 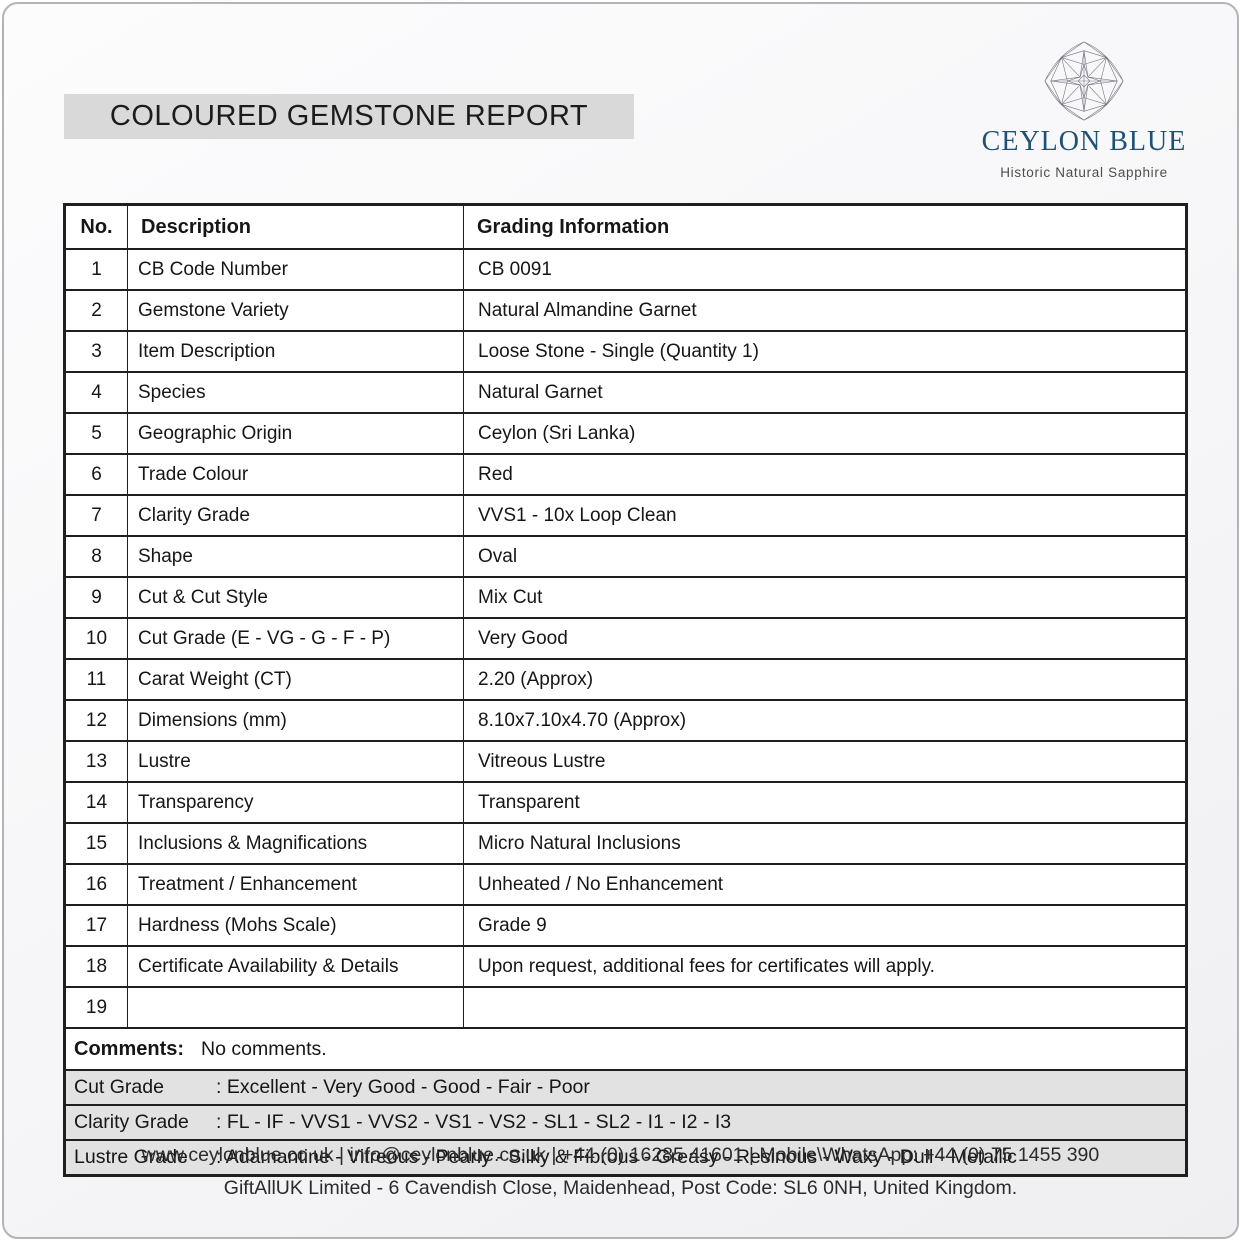 What do you see at coordinates (129, 1048) in the screenshot?
I see `comments-label: Comments:` at bounding box center [129, 1048].